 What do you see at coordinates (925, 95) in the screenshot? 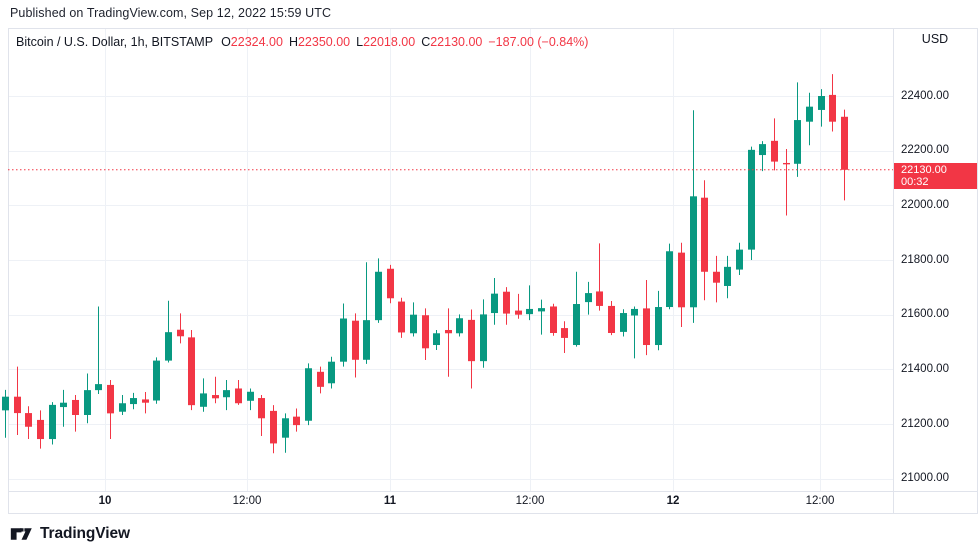
I see `price-tick-label: 22400.00` at bounding box center [925, 95].